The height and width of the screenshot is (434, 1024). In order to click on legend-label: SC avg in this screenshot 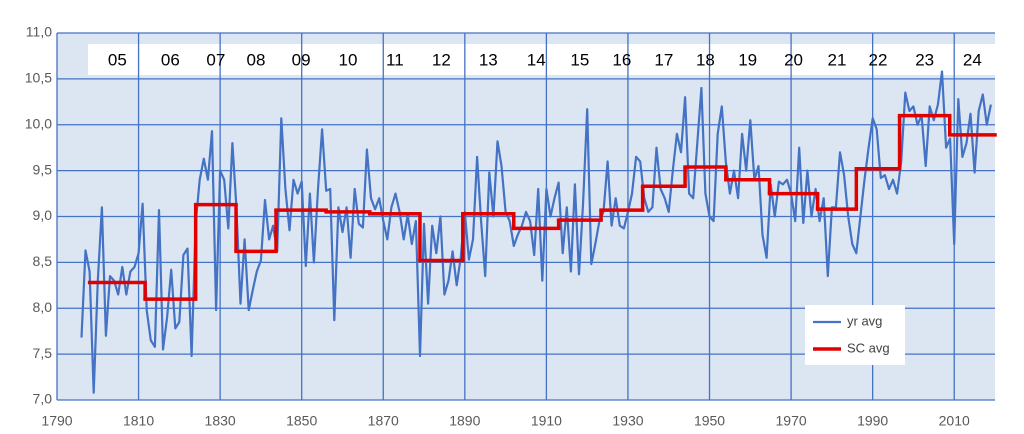, I will do `click(868, 347)`.